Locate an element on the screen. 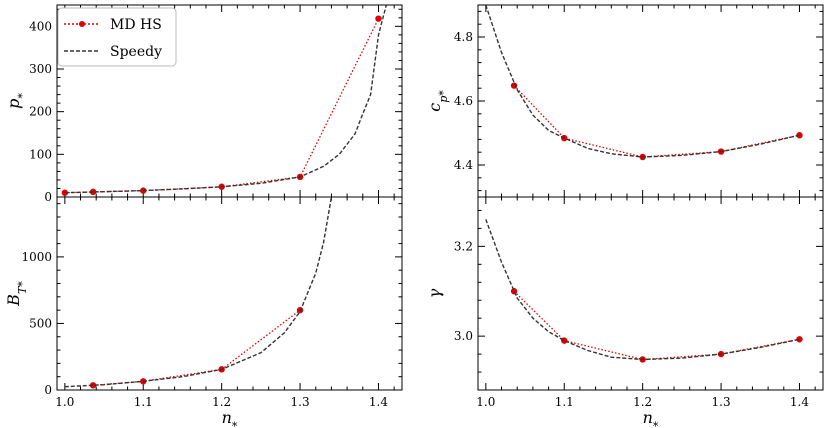  y-axis-label: BT* is located at coordinates (16, 294).